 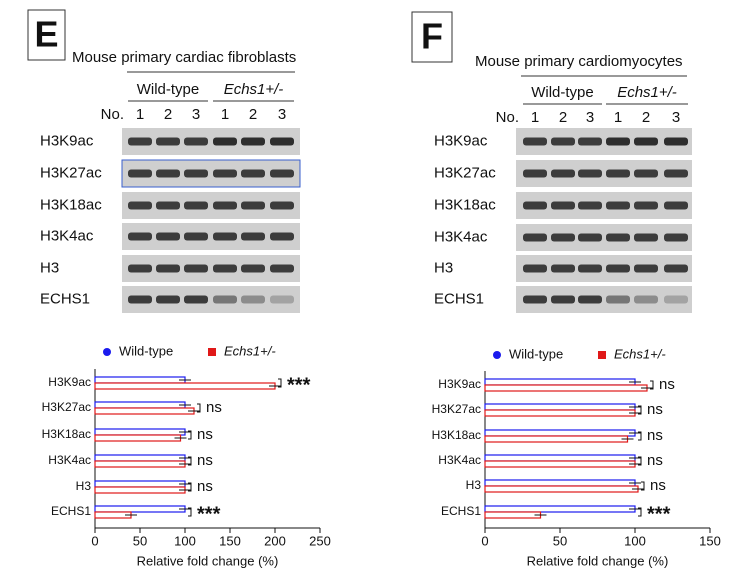 What do you see at coordinates (647, 92) in the screenshot?
I see `group-label: Echs1+/-` at bounding box center [647, 92].